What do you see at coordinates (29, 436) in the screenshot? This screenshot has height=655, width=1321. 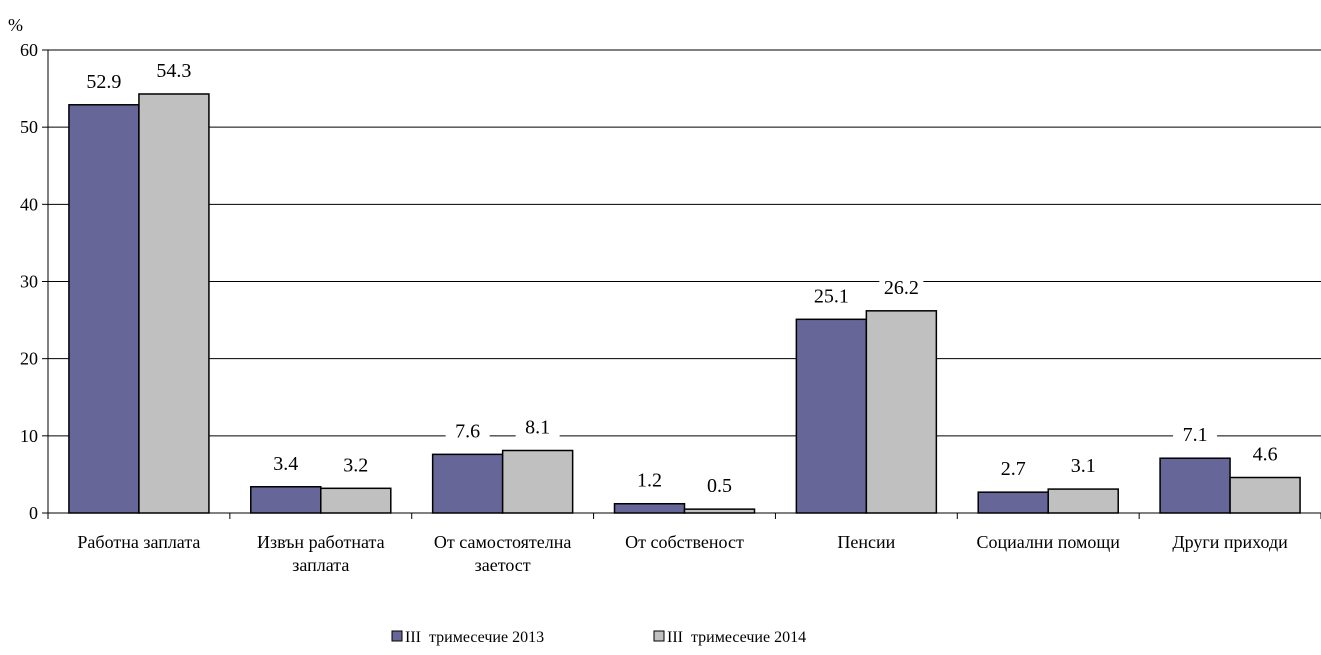 I see `y-tick-label: 10` at bounding box center [29, 436].